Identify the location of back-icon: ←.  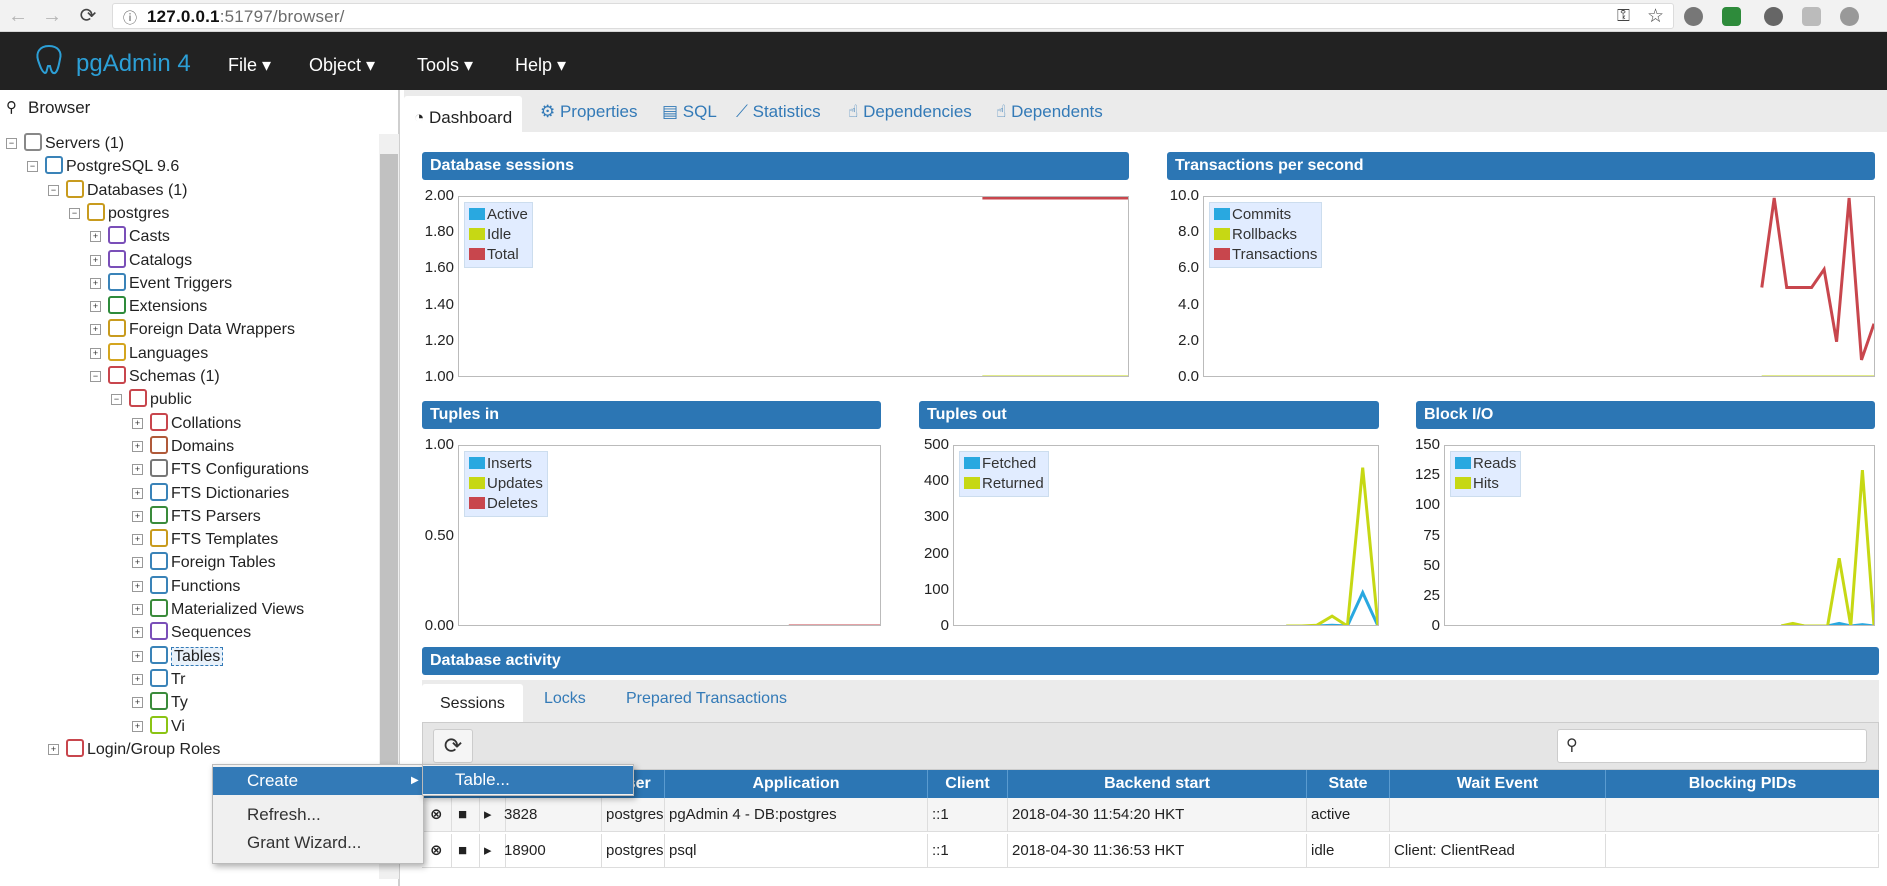
(18, 16).